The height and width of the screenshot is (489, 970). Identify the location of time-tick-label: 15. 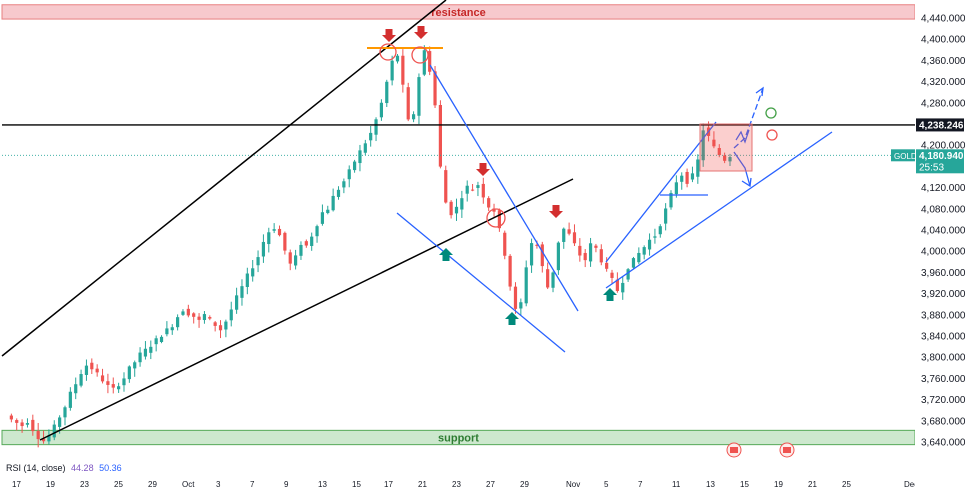
(744, 485).